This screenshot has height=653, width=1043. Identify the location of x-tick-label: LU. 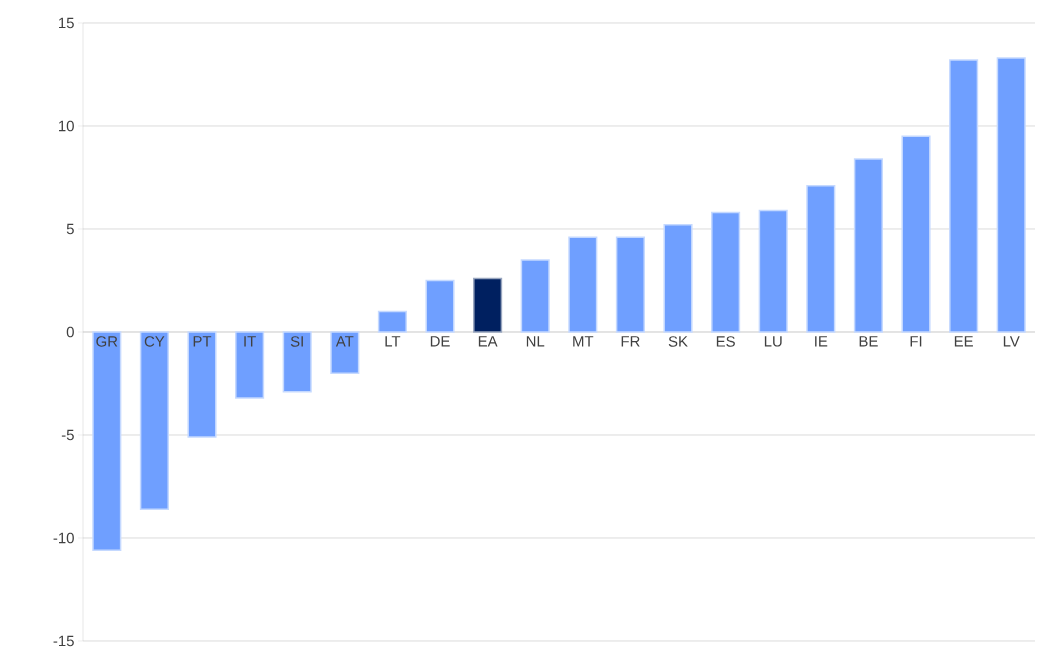
(773, 341).